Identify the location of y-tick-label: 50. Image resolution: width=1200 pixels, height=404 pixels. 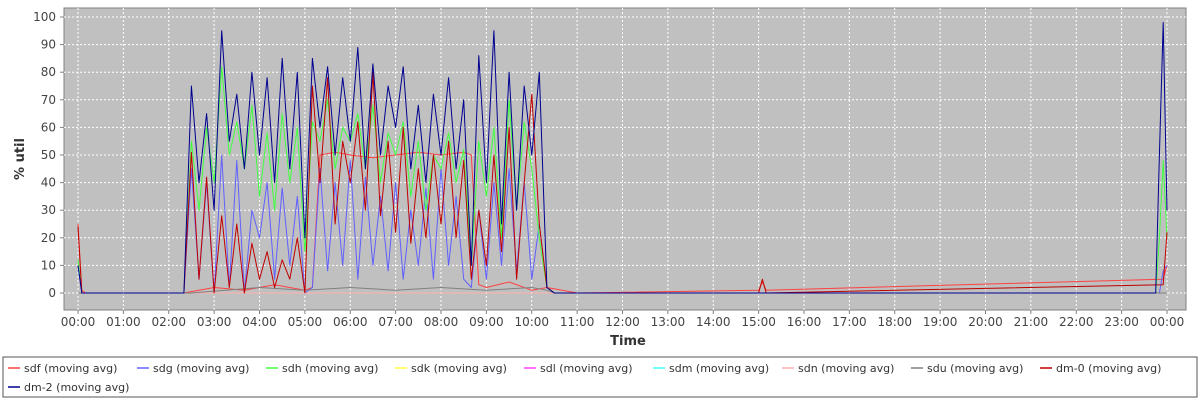
(48, 155).